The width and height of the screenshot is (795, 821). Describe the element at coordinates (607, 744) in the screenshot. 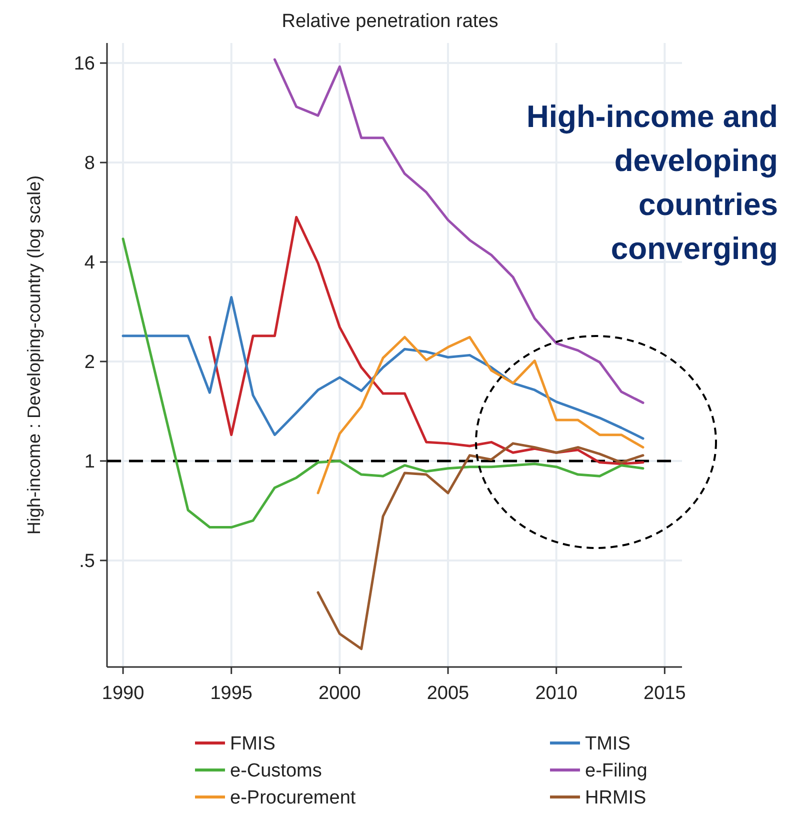

I see `legend-label: TMIS` at that location.